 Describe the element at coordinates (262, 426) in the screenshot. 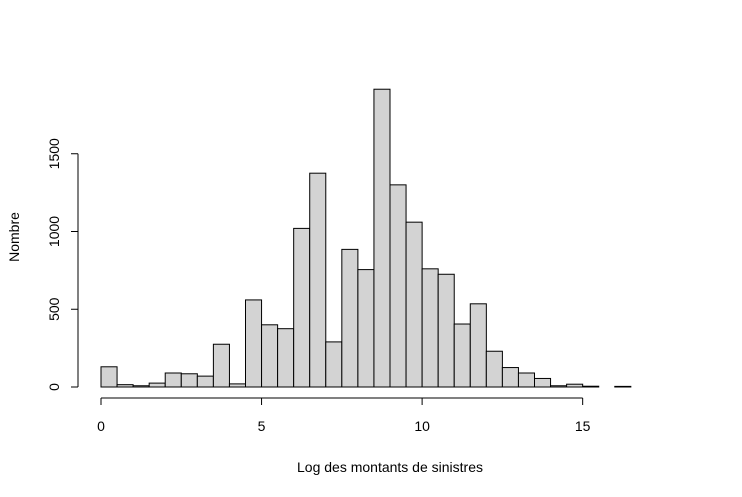

I see `x-tick-label: 5` at that location.